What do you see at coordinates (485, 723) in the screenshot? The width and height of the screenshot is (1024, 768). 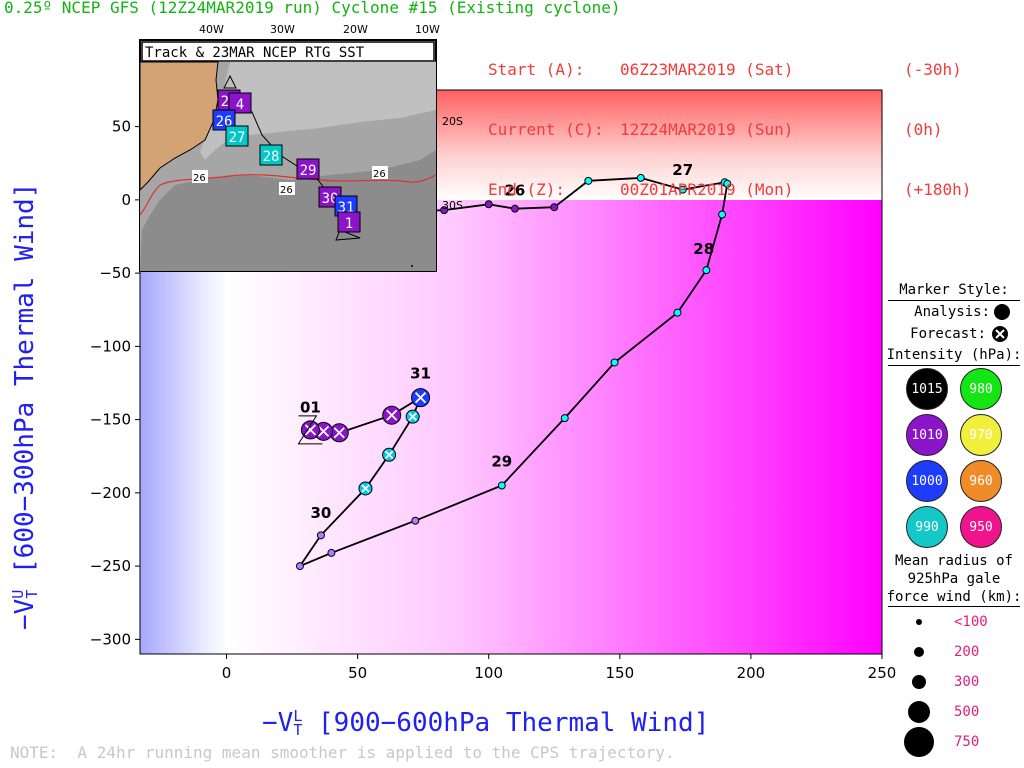 I see `x-axis-label: −VL T [900−600hPa Thermal Wind]` at bounding box center [485, 723].